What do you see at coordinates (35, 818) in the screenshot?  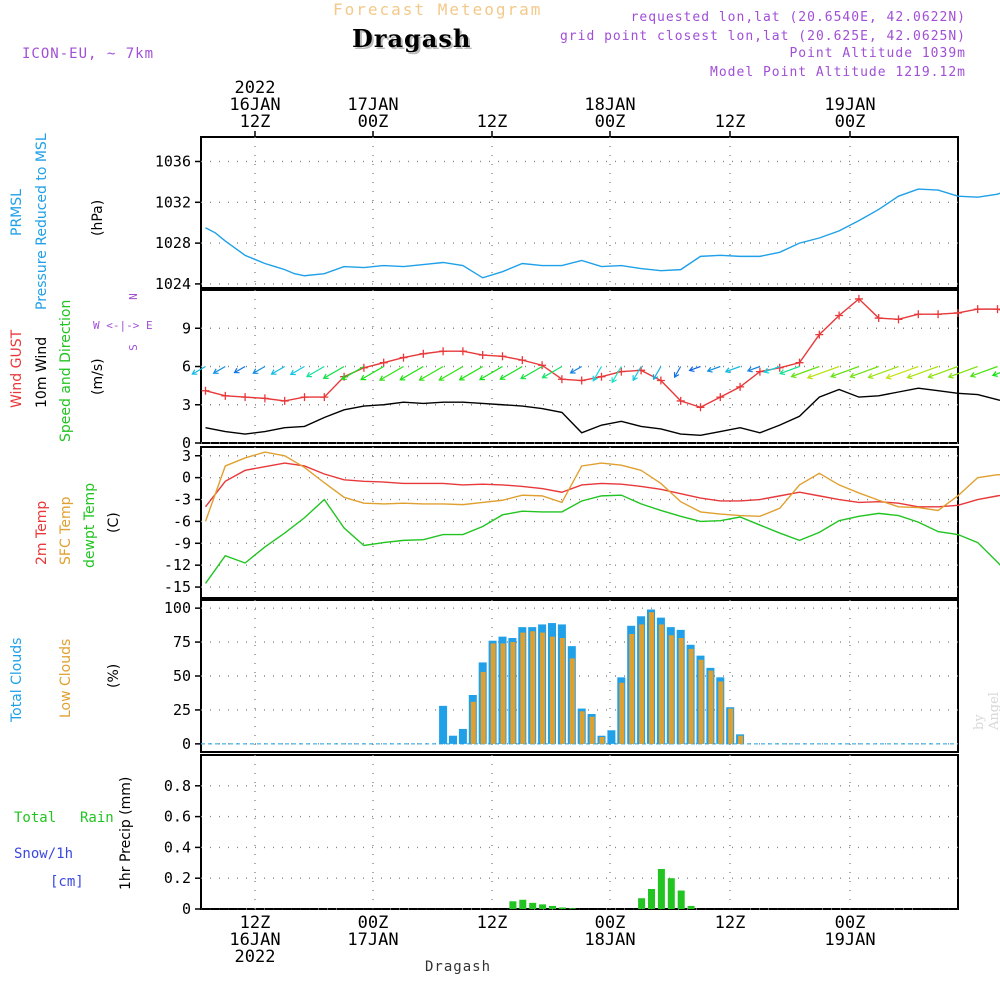 I see `precip-total-legend: Total` at bounding box center [35, 818].